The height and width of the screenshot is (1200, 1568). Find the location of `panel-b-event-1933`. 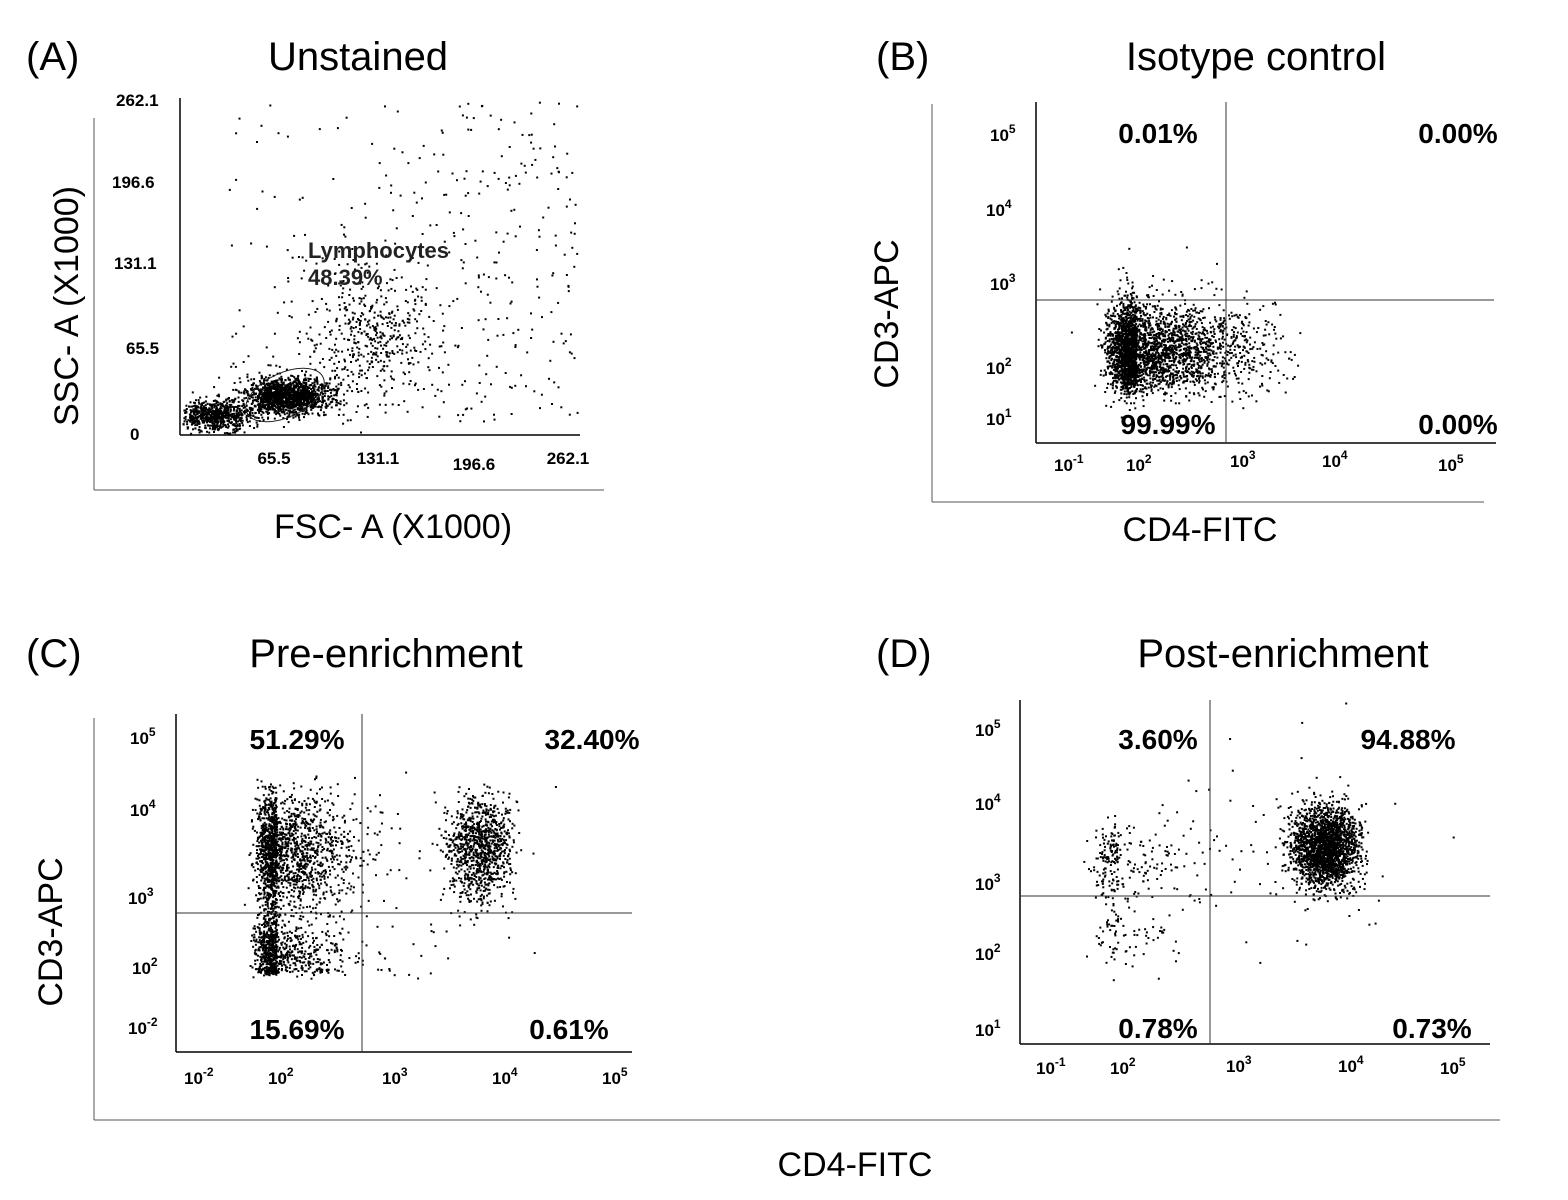

panel-b-event-1933 is located at coordinates (1125, 347).